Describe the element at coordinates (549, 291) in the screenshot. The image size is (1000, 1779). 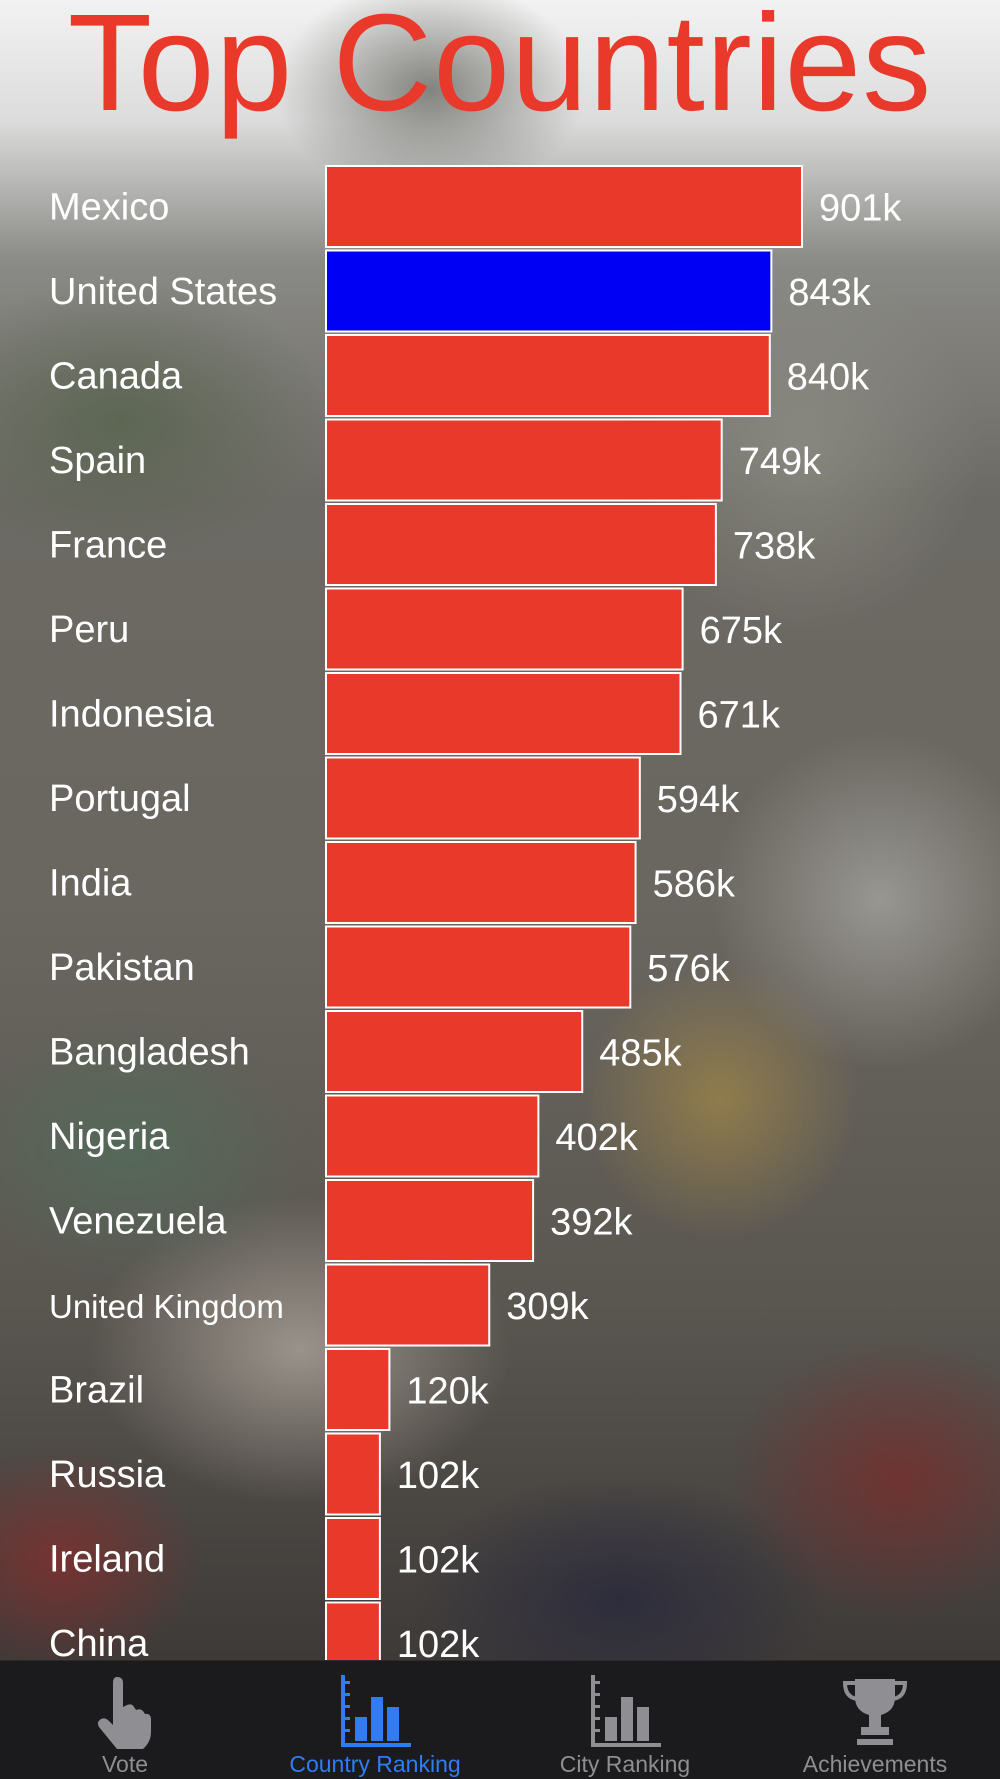
I see `bar-united-states` at that location.